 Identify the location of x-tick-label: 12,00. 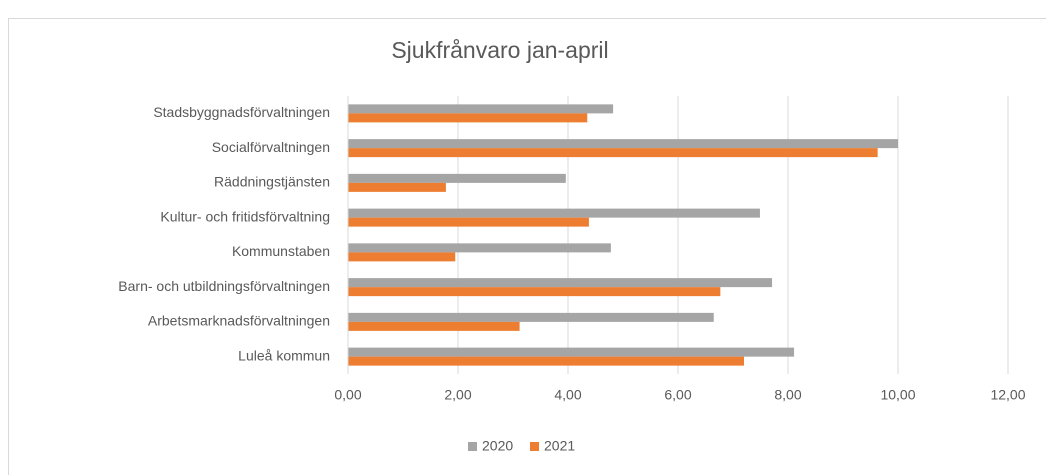
(1007, 395).